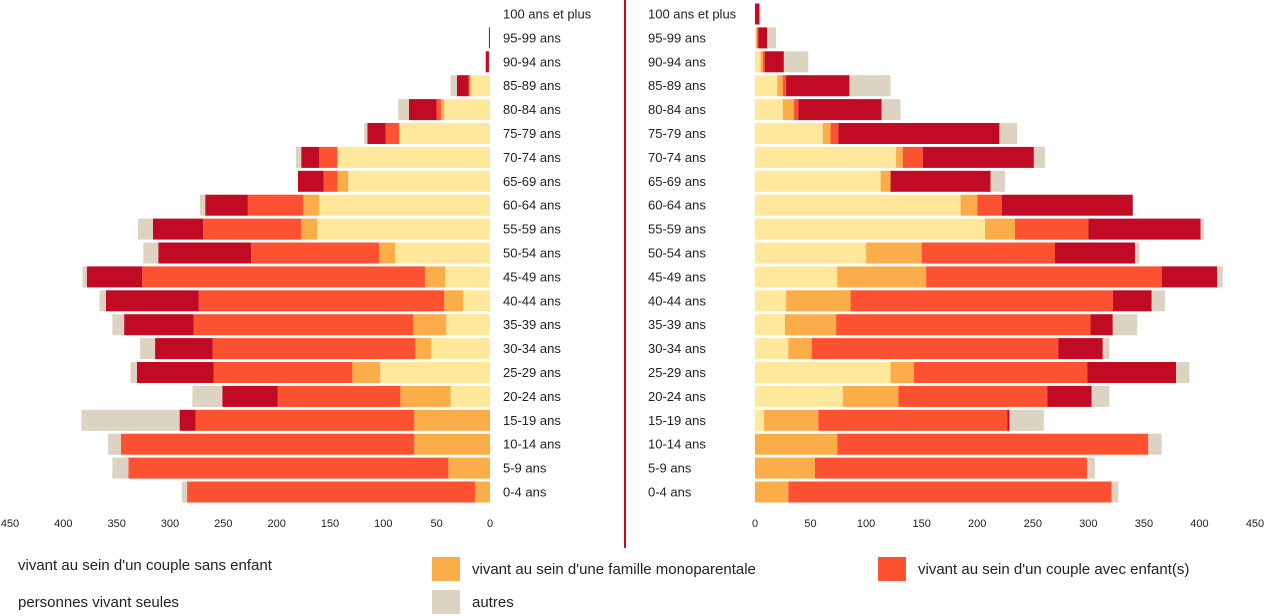 The width and height of the screenshot is (1270, 616). I want to click on legend-label: vivant au sein d'un couple sans enfant, so click(145, 565).